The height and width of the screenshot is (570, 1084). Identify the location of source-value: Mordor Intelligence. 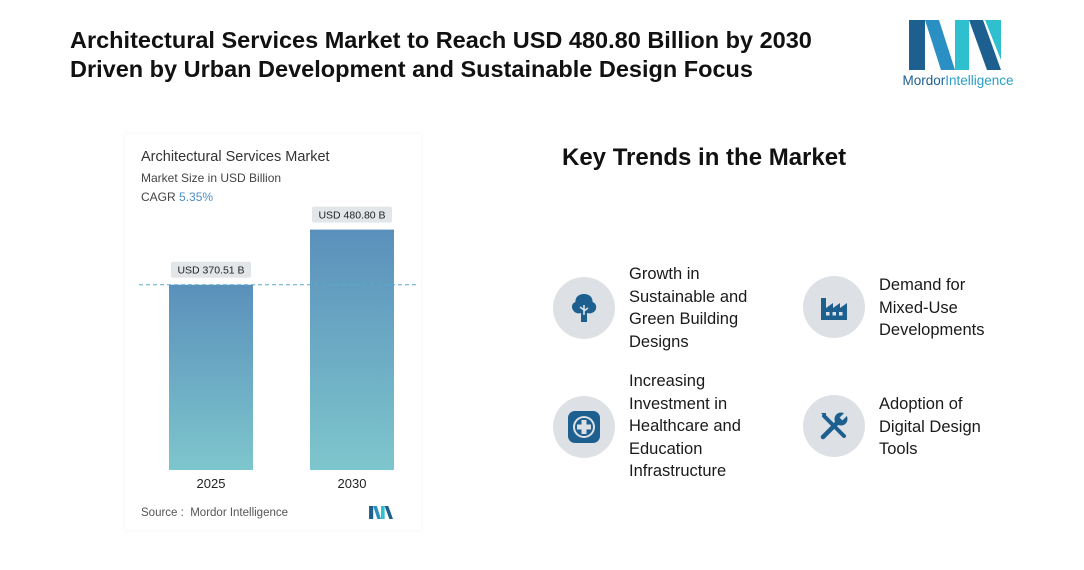
(239, 513).